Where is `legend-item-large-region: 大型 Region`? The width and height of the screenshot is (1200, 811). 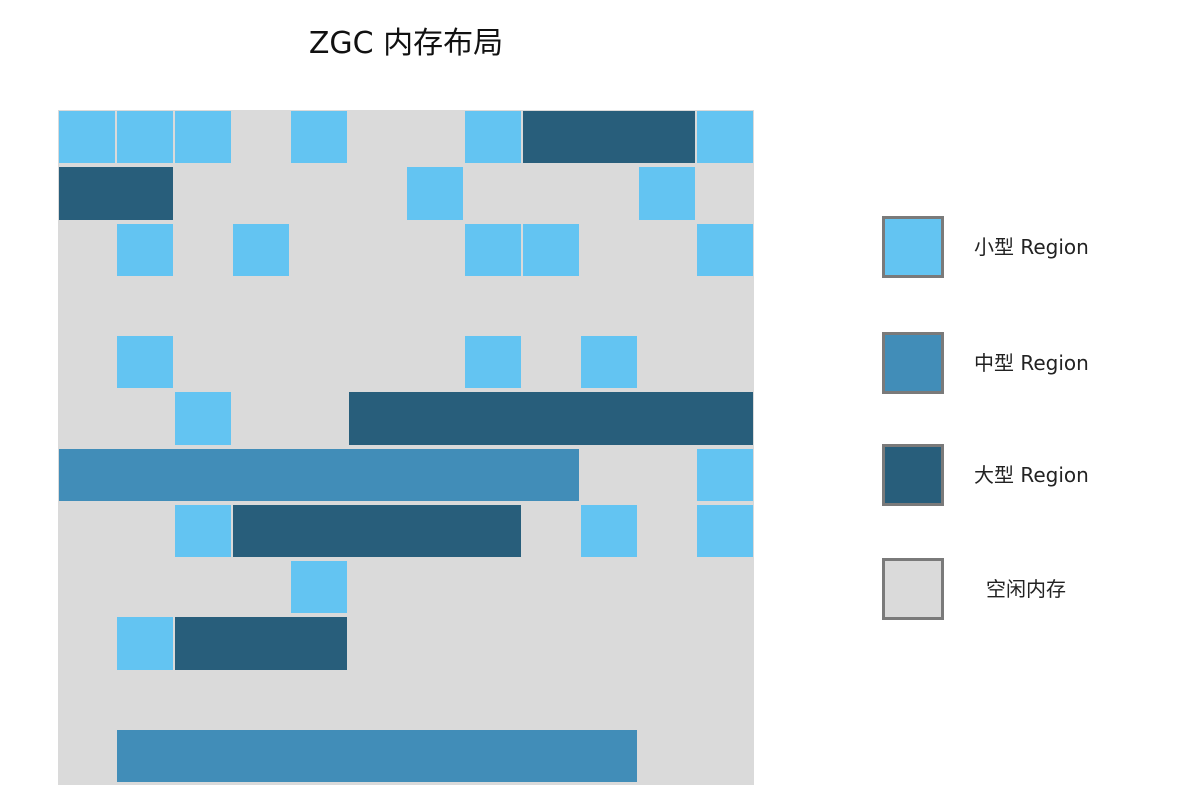
legend-item-large-region: 大型 Region is located at coordinates (1012, 475).